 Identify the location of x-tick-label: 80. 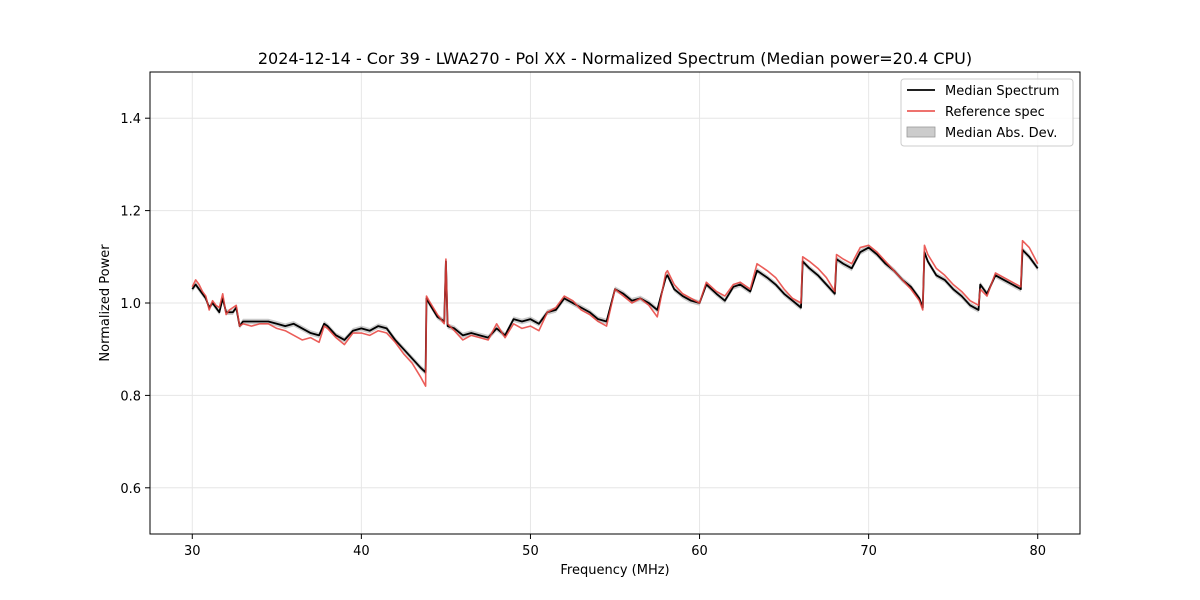
(1037, 551).